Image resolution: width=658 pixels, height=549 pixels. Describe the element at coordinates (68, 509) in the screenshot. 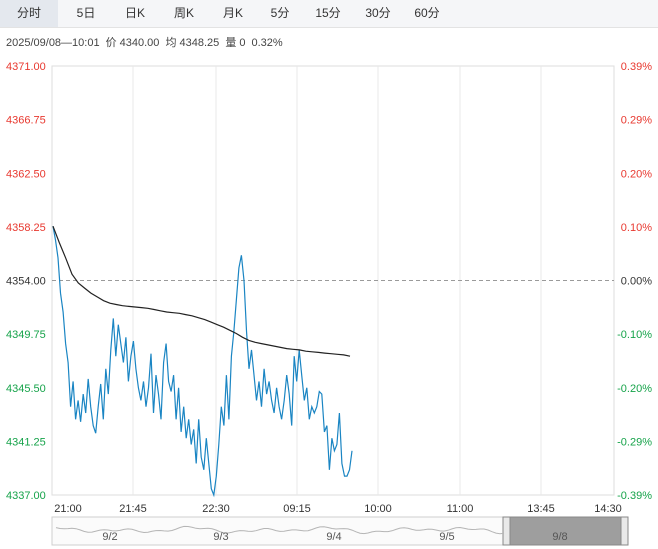

I see `x-tick-label: 21:00` at that location.